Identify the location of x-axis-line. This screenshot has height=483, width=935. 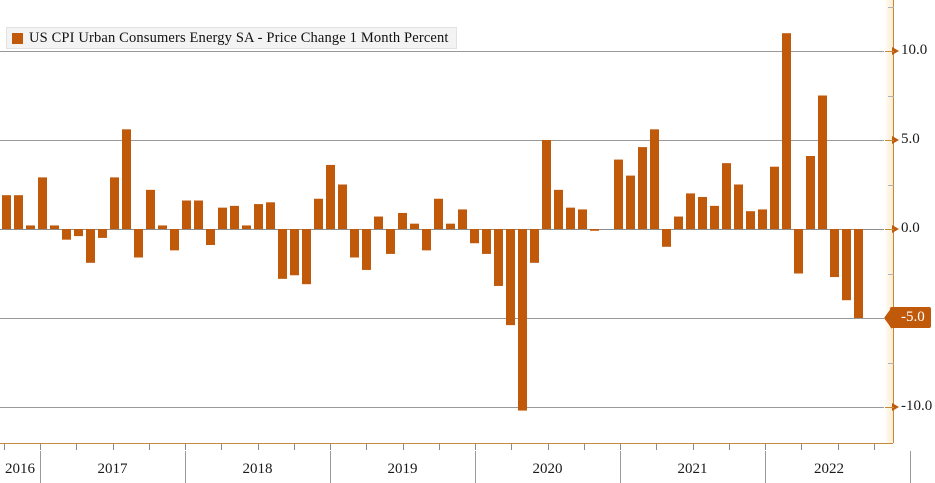
(446, 443).